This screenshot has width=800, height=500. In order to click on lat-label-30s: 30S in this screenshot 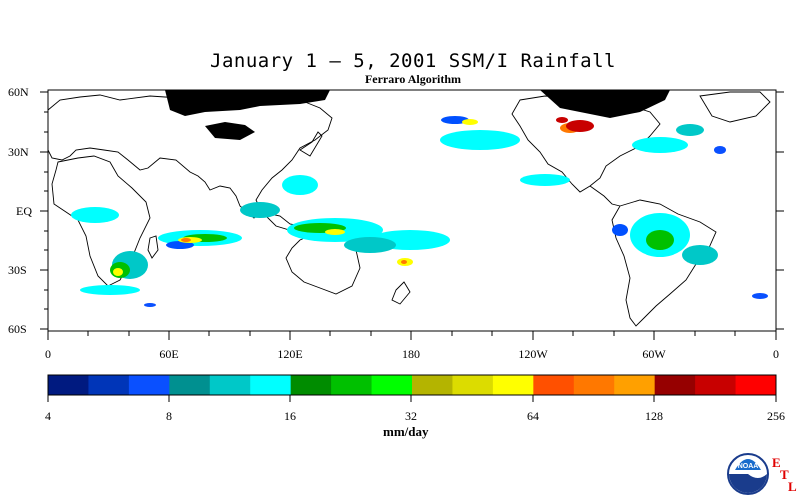, I will do `click(17, 270)`.